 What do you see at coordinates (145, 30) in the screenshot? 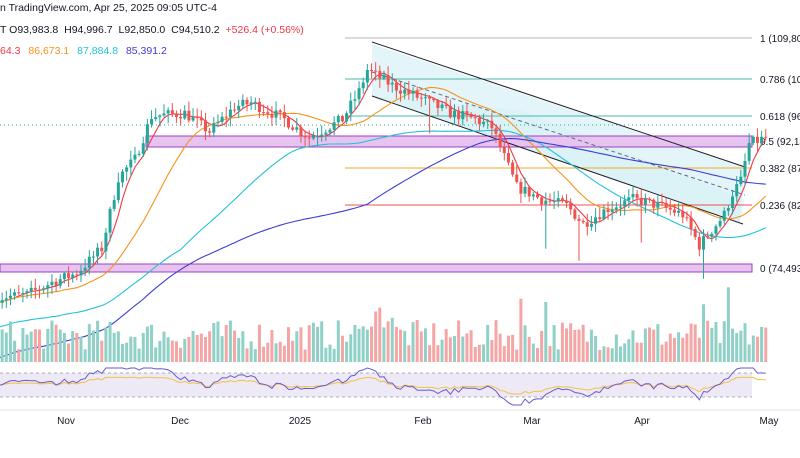
I see `ohlc-low-value: 92,850.0` at bounding box center [145, 30].